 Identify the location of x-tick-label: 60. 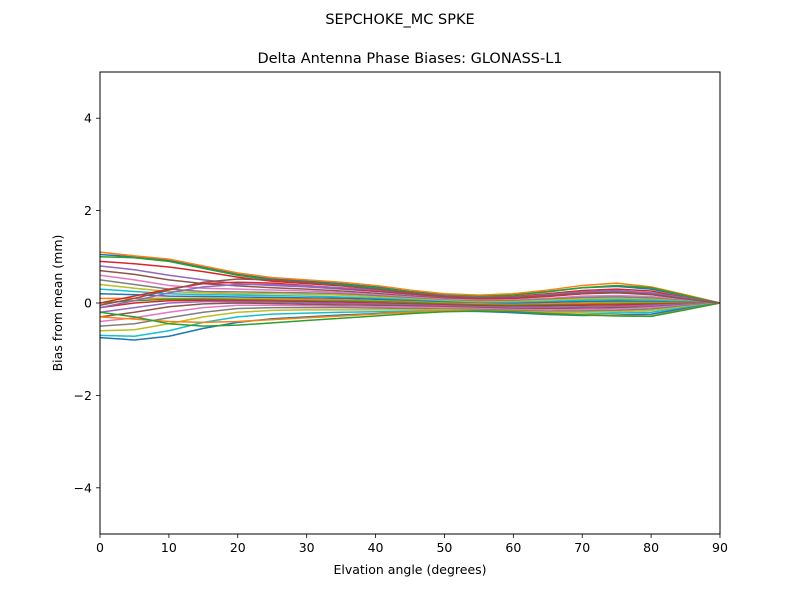
(513, 547).